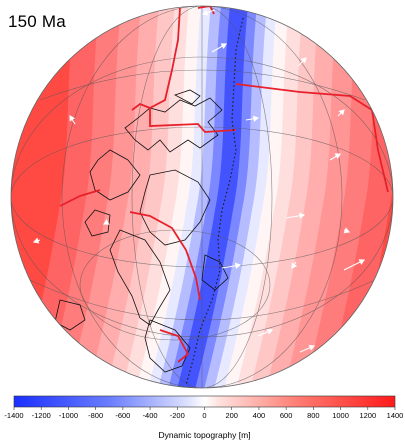  I want to click on colorbar-tick-label: 1000, so click(340, 415).